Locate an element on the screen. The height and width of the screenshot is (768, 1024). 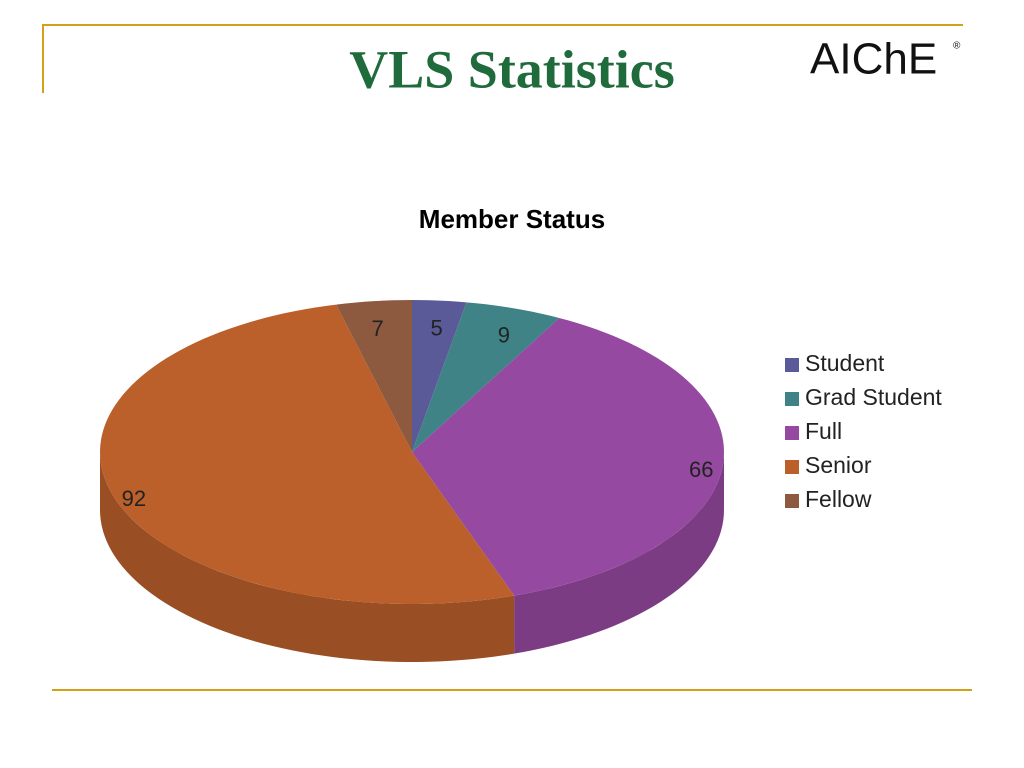
data-label: 66 is located at coordinates (701, 469).